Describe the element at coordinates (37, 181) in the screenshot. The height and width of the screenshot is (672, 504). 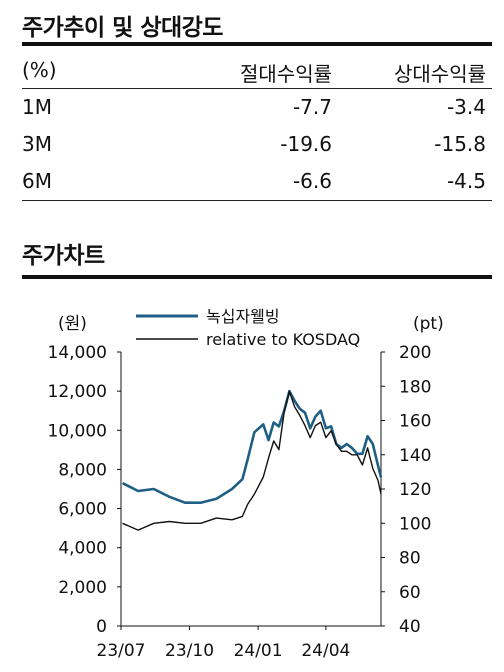
I see `row-period: 6M` at that location.